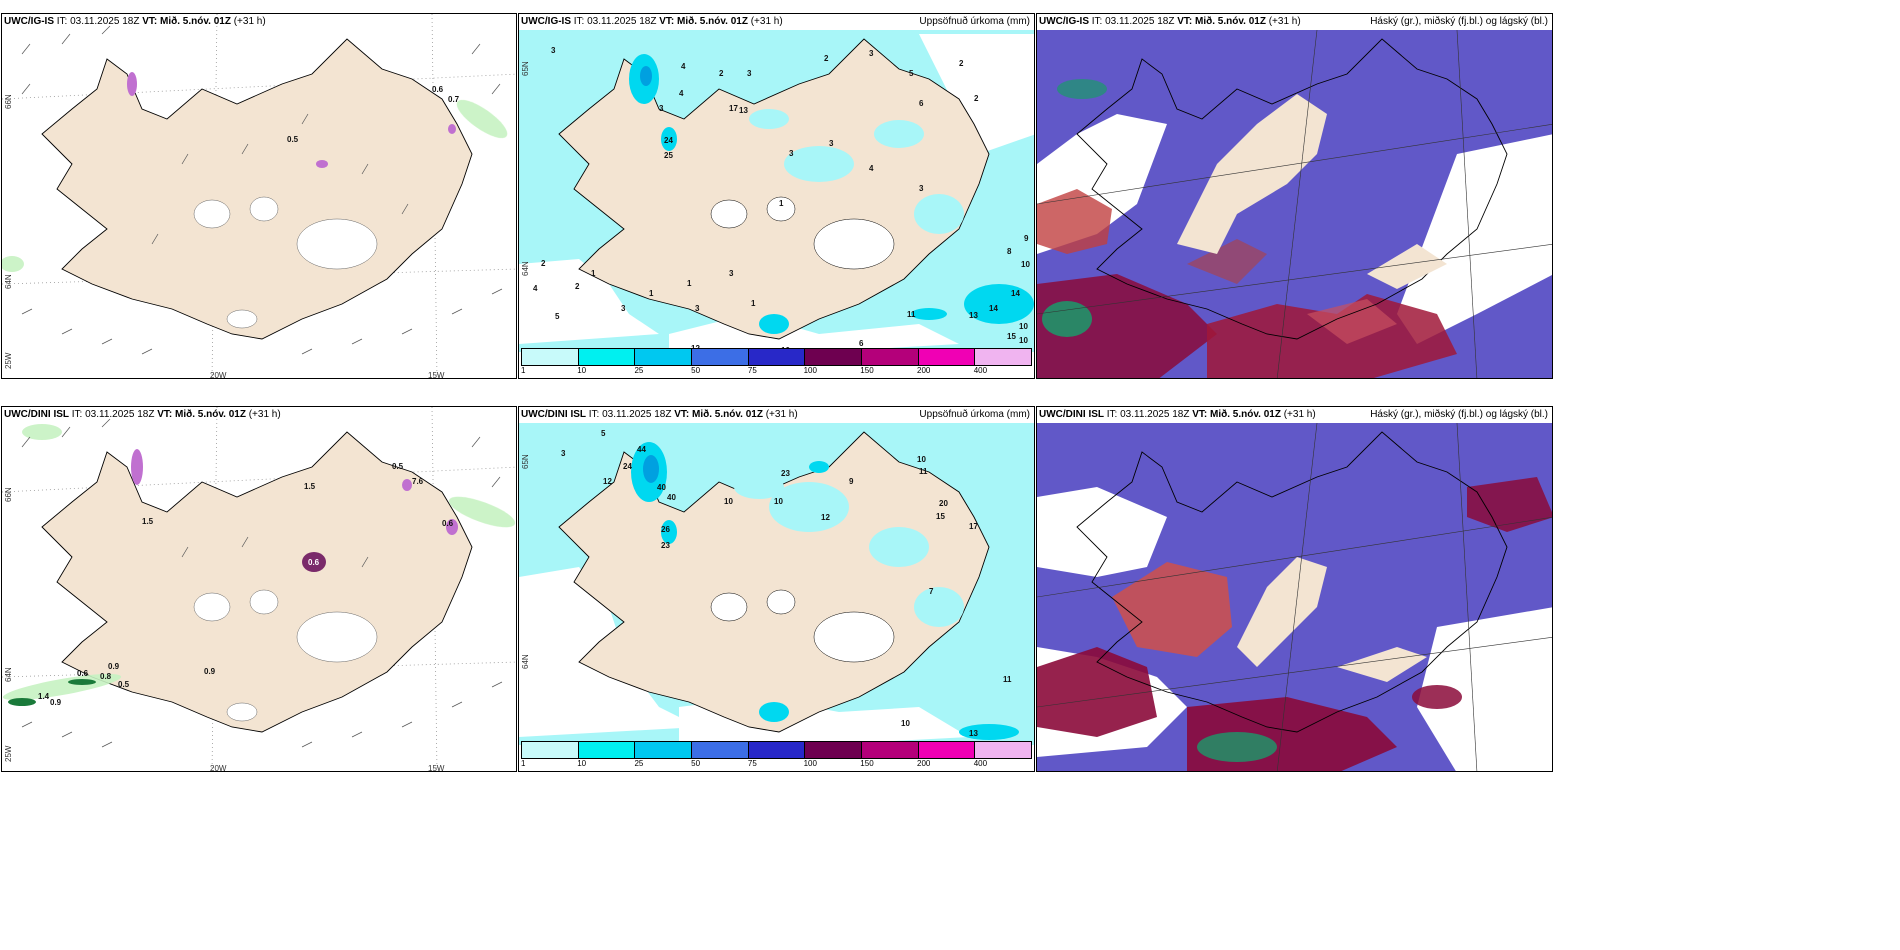  What do you see at coordinates (454, 99) in the screenshot?
I see `value-label: 0.7` at bounding box center [454, 99].